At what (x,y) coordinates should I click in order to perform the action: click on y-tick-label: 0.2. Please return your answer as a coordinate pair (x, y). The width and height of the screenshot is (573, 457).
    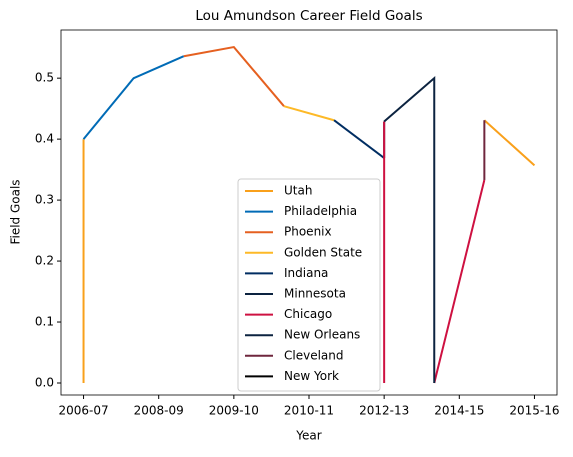
    Looking at the image, I should click on (44, 261).